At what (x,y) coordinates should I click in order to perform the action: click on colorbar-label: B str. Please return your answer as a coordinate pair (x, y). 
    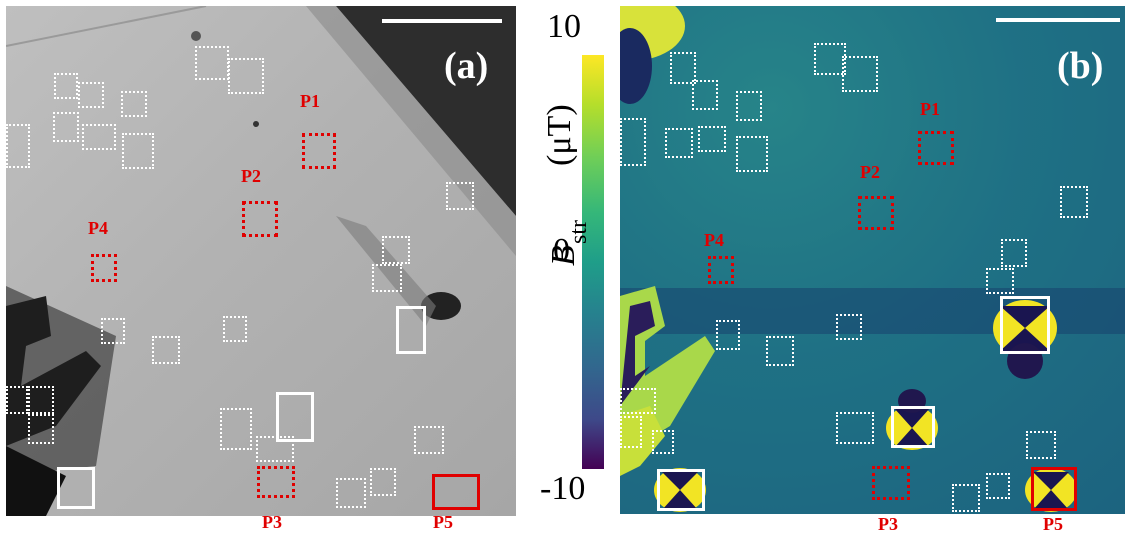
    Looking at the image, I should click on (561, 220).